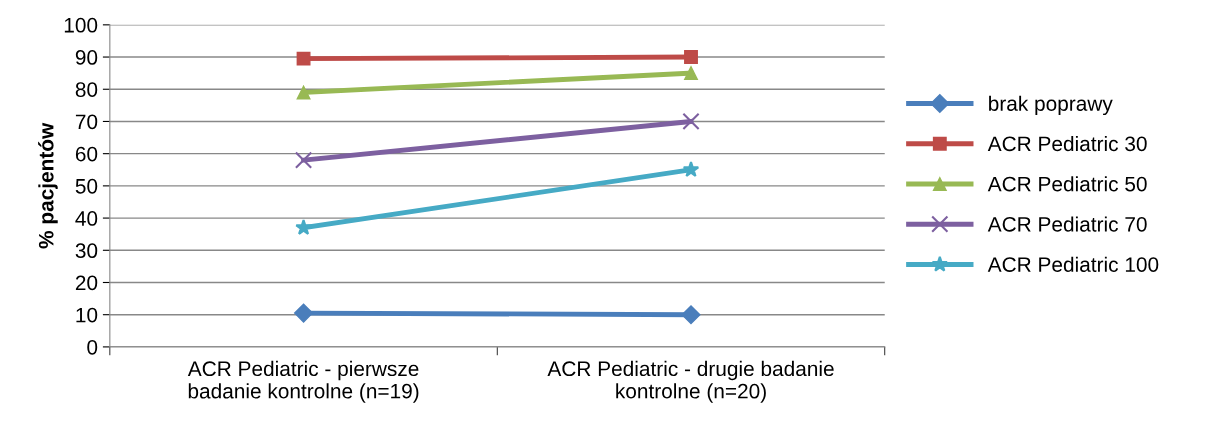  I want to click on y-tick-label: 90, so click(86, 57).